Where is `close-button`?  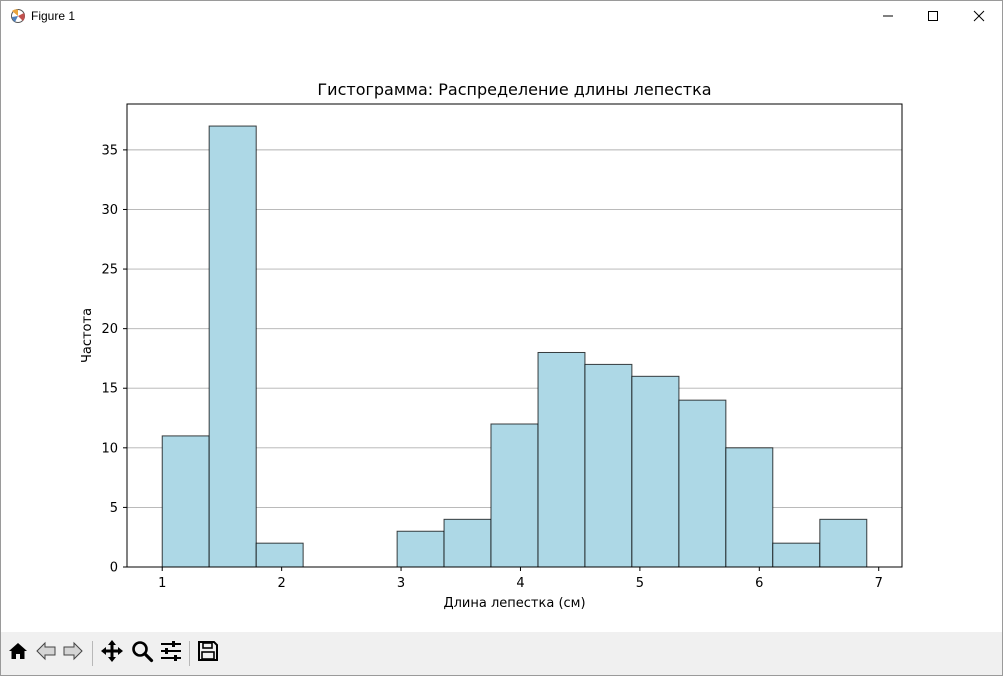
close-button is located at coordinates (979, 16).